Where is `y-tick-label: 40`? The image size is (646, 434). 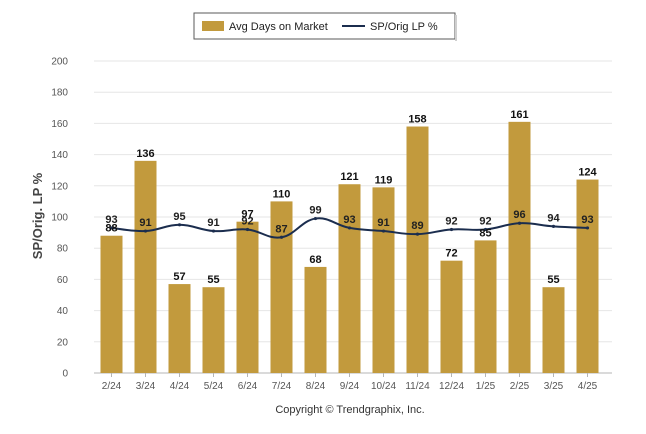
y-tick-label: 40 is located at coordinates (63, 311).